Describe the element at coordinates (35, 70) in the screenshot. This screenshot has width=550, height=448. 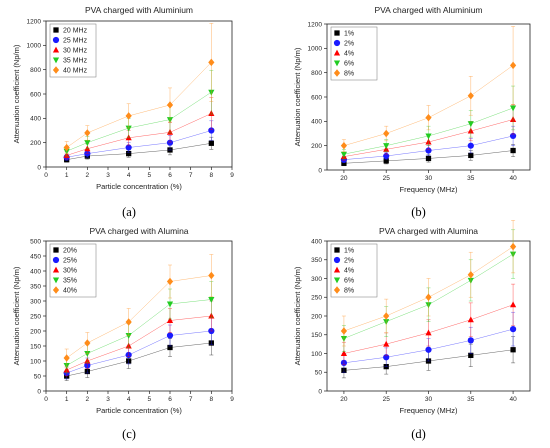
I see `y-tick-label: 800` at that location.